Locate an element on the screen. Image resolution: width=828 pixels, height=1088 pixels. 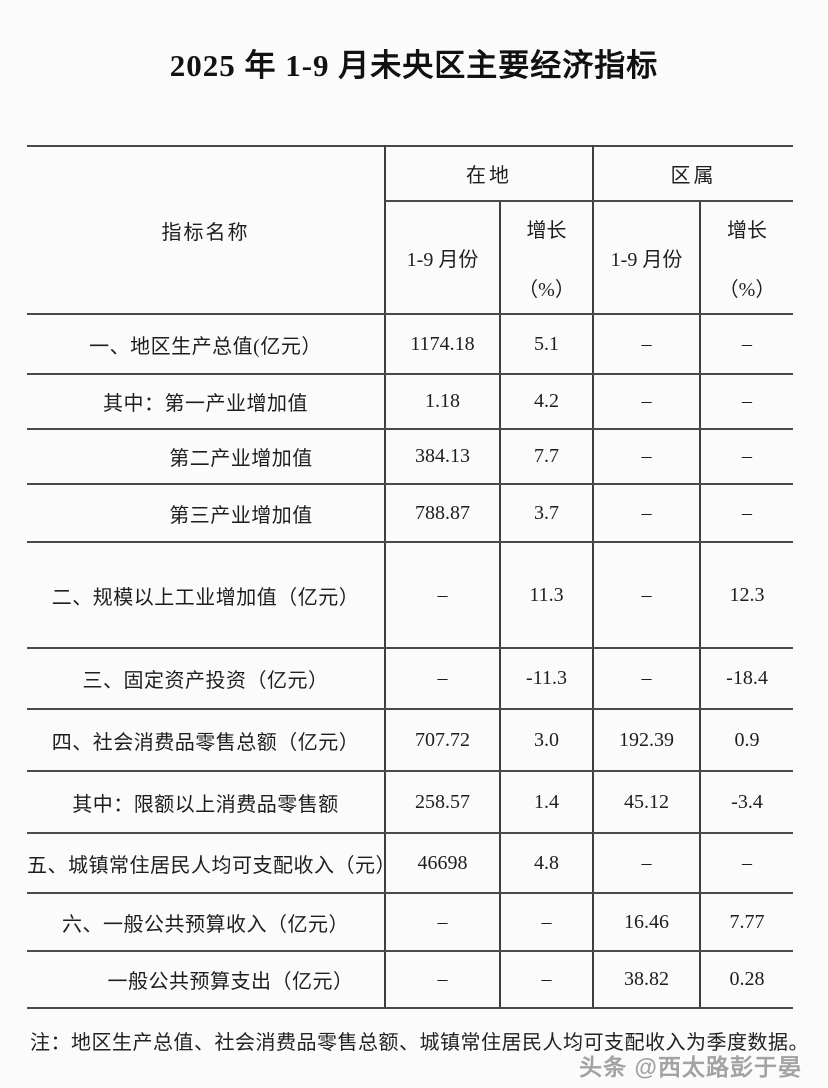
header-group-district: 区属 is located at coordinates (692, 174).